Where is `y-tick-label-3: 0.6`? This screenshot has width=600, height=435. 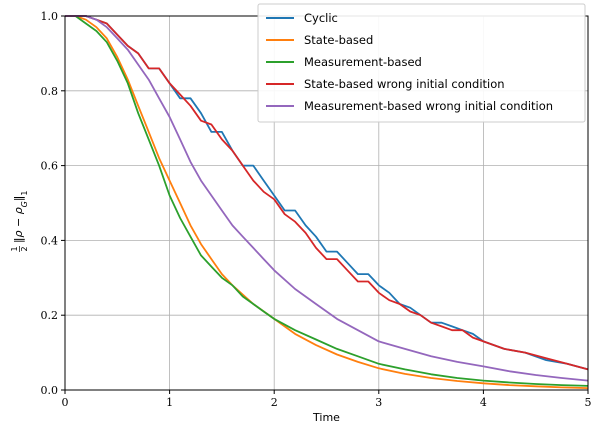
y-tick-label-3: 0.6 is located at coordinates (50, 166).